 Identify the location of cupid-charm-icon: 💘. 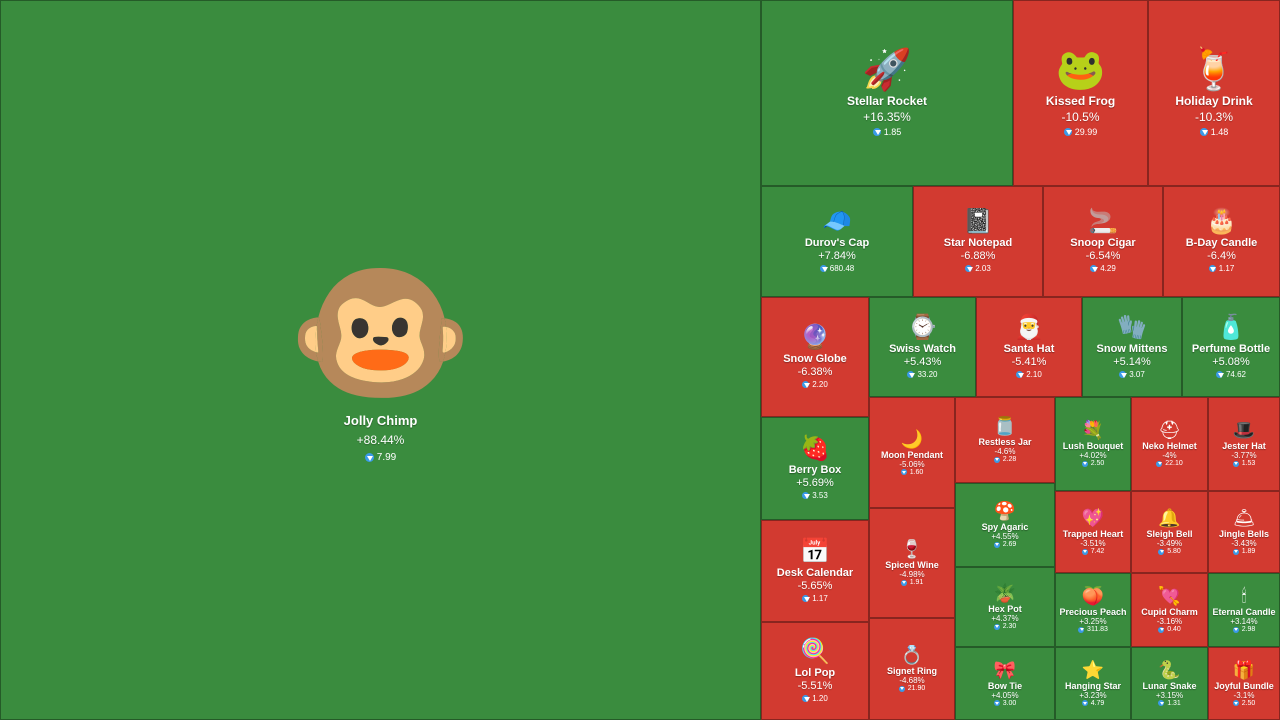
(1169, 596).